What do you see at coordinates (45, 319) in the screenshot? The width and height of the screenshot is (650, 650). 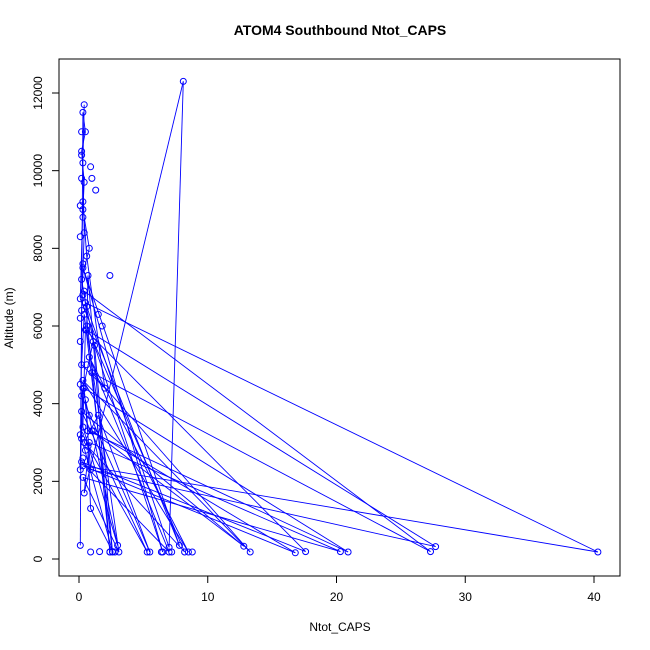 I see `y-axis: 0 2000 4000 6000 8000 10000 12000` at bounding box center [45, 319].